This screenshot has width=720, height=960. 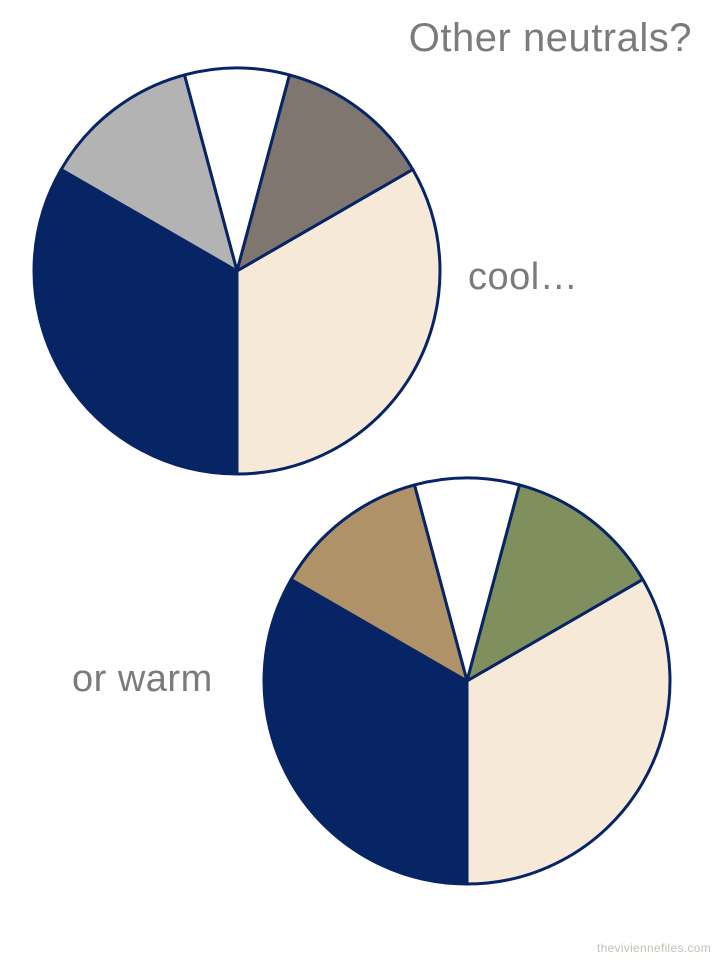 What do you see at coordinates (325, 173) in the screenshot?
I see `pie-slice-warm-gray` at bounding box center [325, 173].